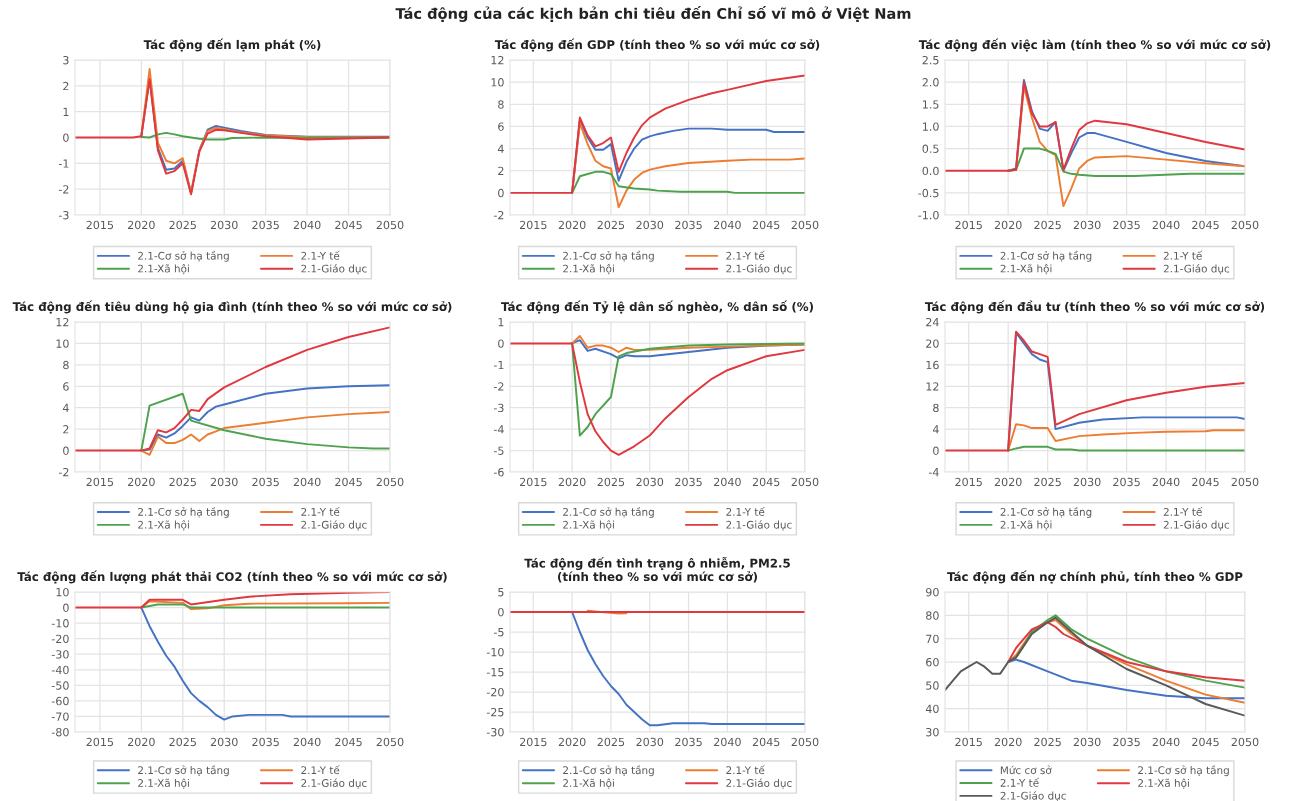 This screenshot has height=801, width=1307. I want to click on y-tick-label: -0.5, so click(928, 193).